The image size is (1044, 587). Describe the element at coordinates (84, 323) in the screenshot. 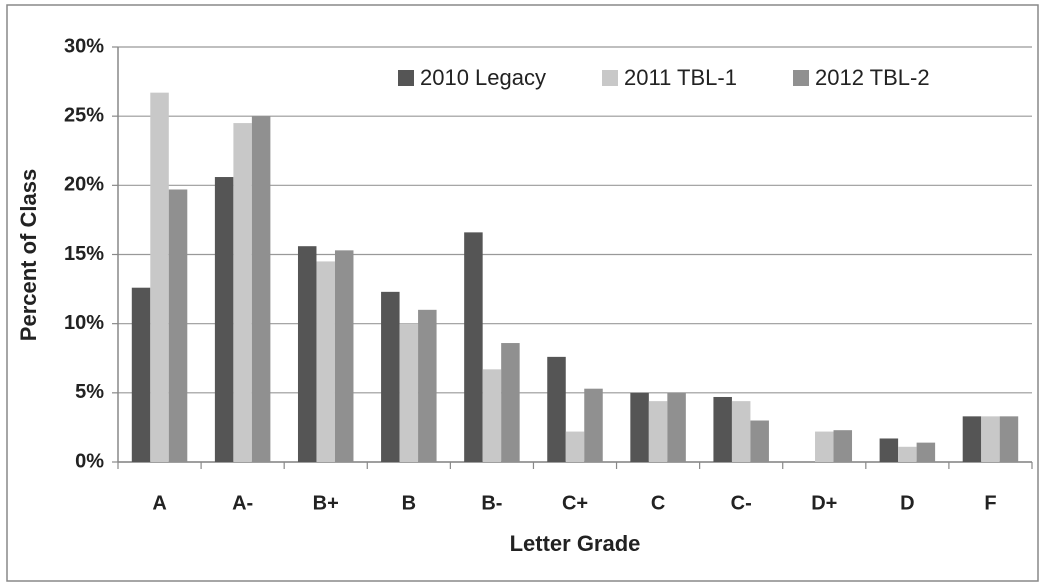

I see `y-tick-label: 10%` at that location.